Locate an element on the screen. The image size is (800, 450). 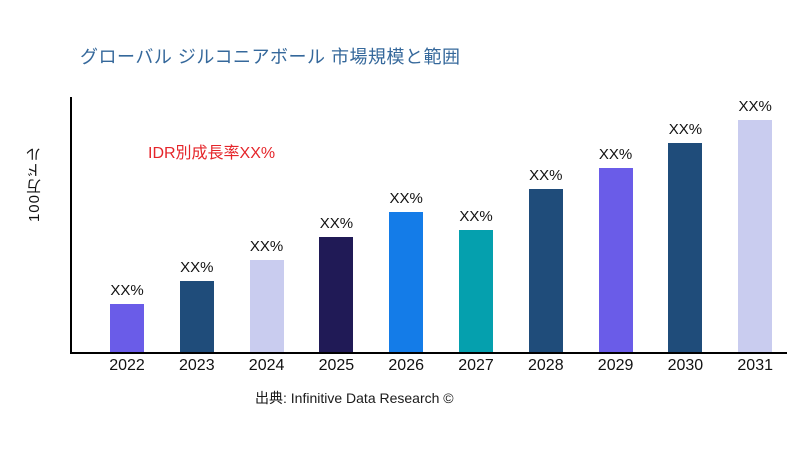
x-tick-2025: 2025 is located at coordinates (336, 365).